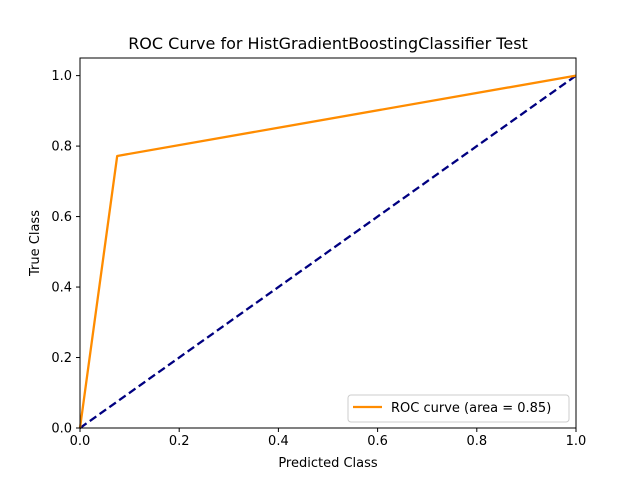 Image resolution: width=640 pixels, height=484 pixels. I want to click on x-tick-label: 0.2, so click(179, 441).